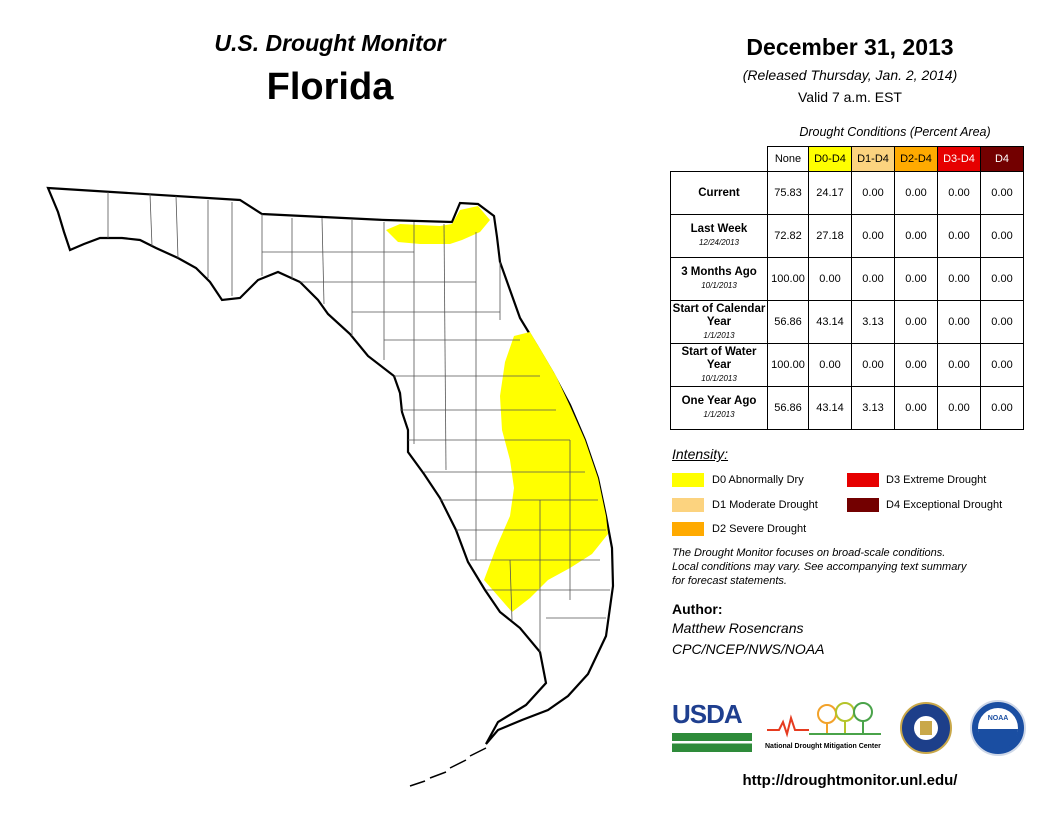  What do you see at coordinates (707, 714) in the screenshot?
I see `usda-logo-text: USDA` at bounding box center [707, 714].